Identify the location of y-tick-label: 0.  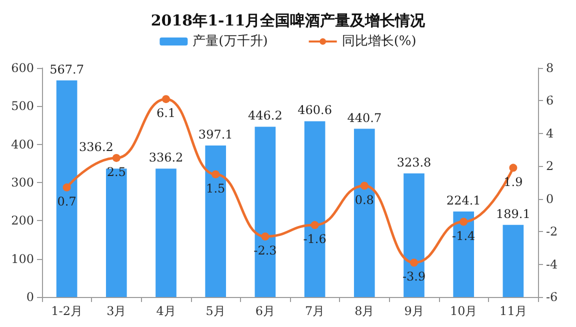
(30, 297).